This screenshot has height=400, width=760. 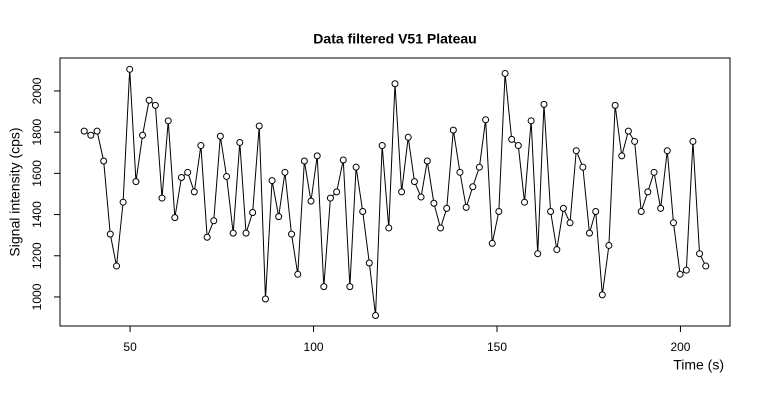 What do you see at coordinates (680, 347) in the screenshot?
I see `x-tick-label: 200` at bounding box center [680, 347].